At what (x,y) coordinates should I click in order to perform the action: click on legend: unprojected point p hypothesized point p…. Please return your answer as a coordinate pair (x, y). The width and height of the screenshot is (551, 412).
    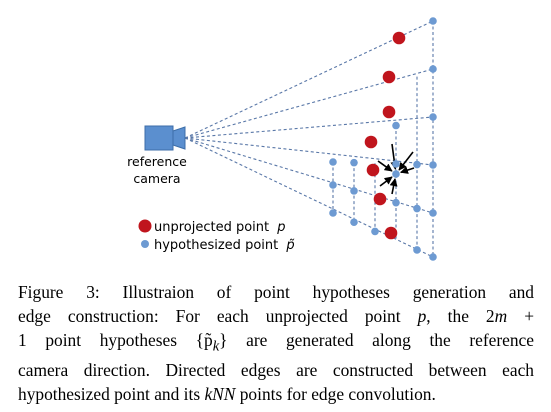
    Looking at the image, I should click on (216, 236).